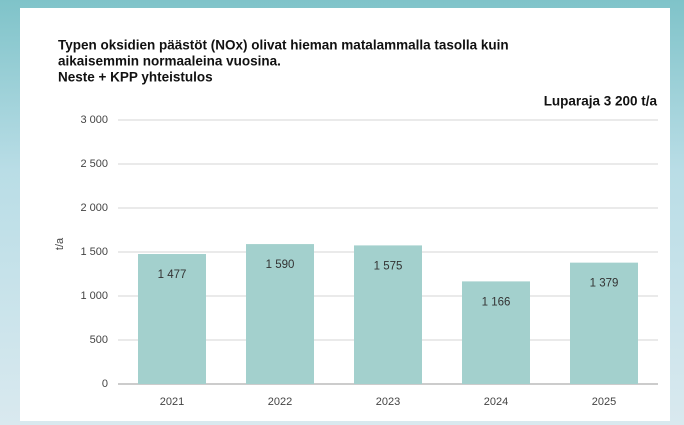  Describe the element at coordinates (604, 402) in the screenshot. I see `x-tick-label: 2025` at that location.